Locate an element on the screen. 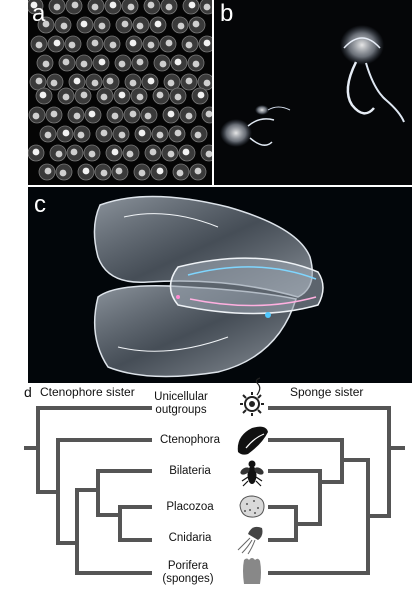 The width and height of the screenshot is (417, 604). left-tree is located at coordinates (88, 490).